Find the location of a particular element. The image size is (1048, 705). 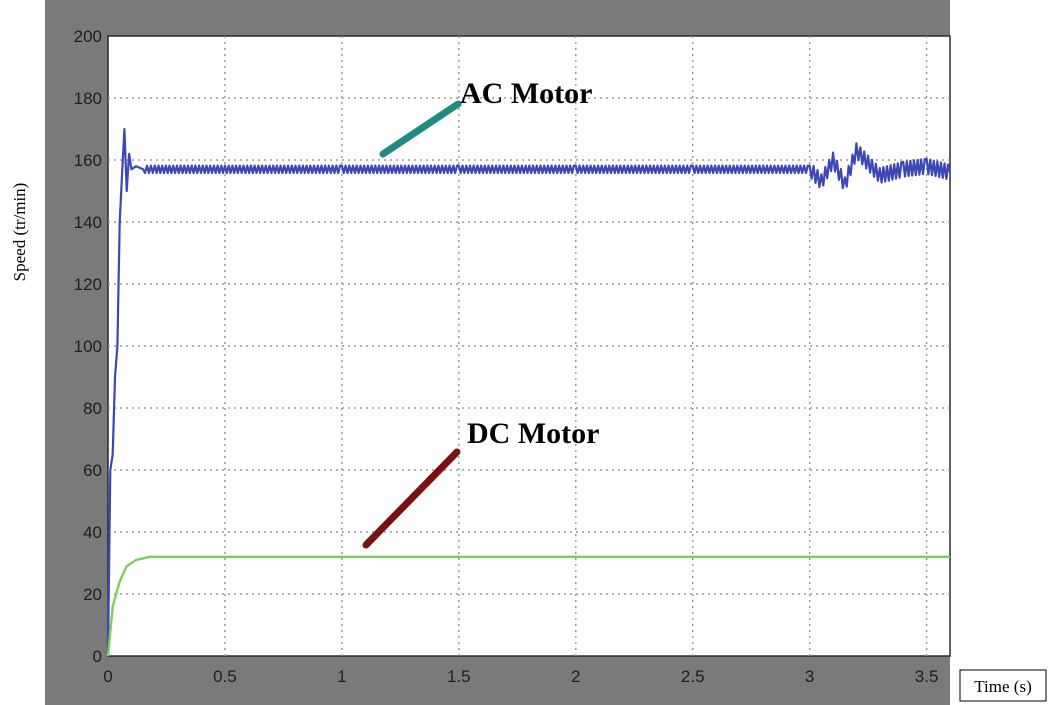

y-tick-label: 160 is located at coordinates (88, 160).